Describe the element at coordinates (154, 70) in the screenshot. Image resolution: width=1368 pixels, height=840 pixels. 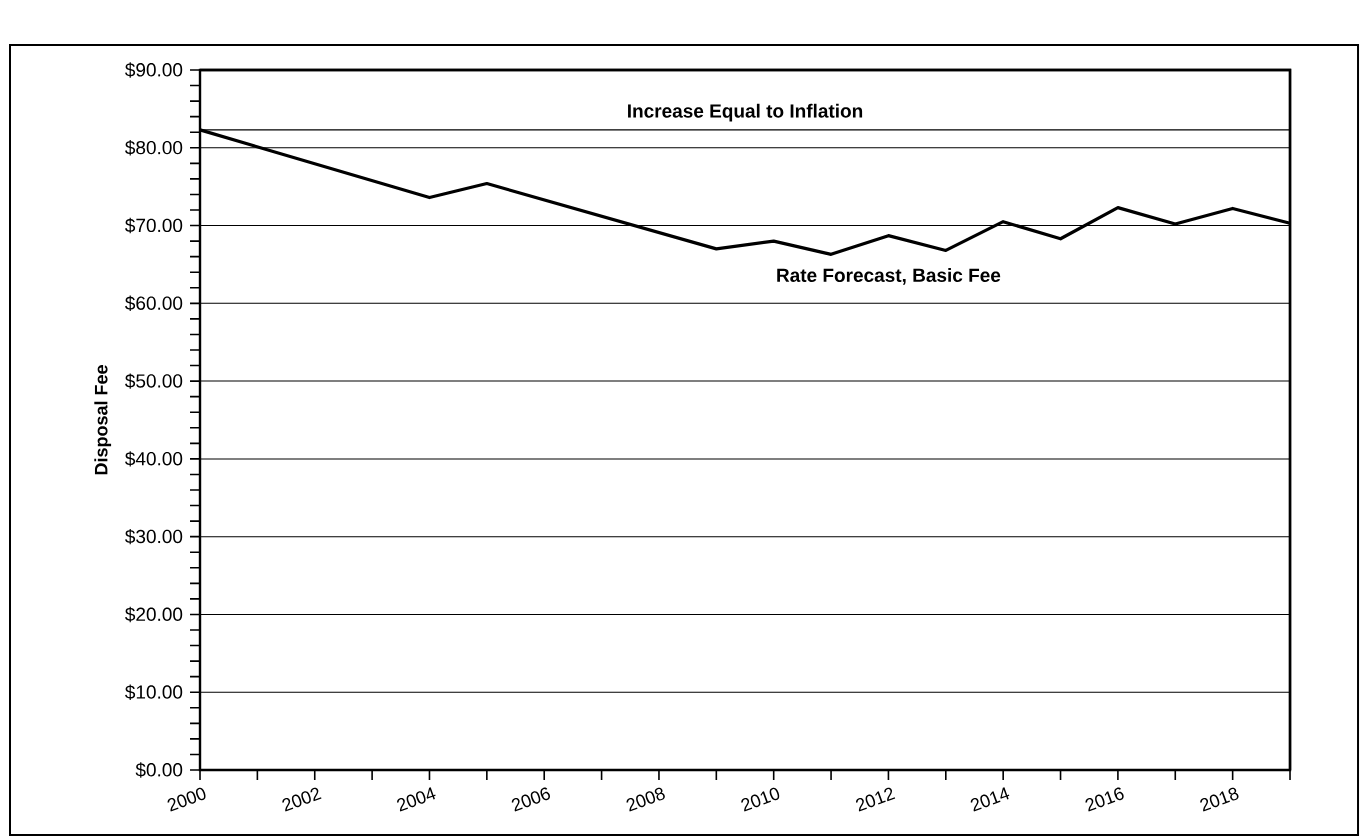
I see `y-tick-label: $90.00` at that location.